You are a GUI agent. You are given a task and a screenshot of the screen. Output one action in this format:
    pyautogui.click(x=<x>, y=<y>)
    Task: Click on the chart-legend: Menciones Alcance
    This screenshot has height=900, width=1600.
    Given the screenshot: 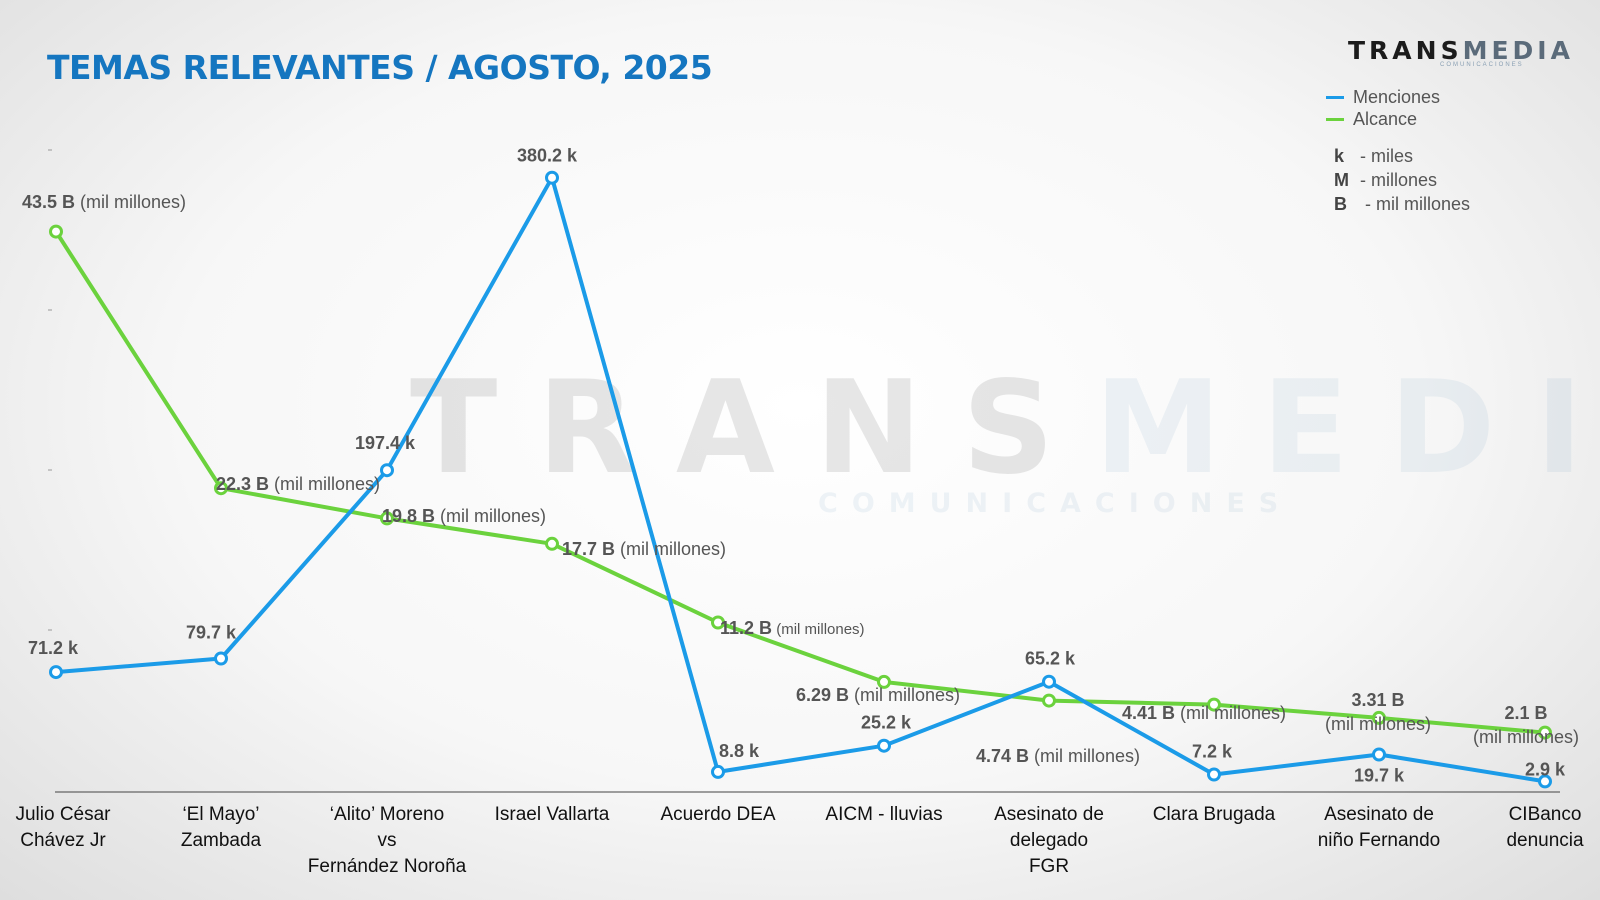 What is the action you would take?
    pyautogui.click(x=1383, y=108)
    